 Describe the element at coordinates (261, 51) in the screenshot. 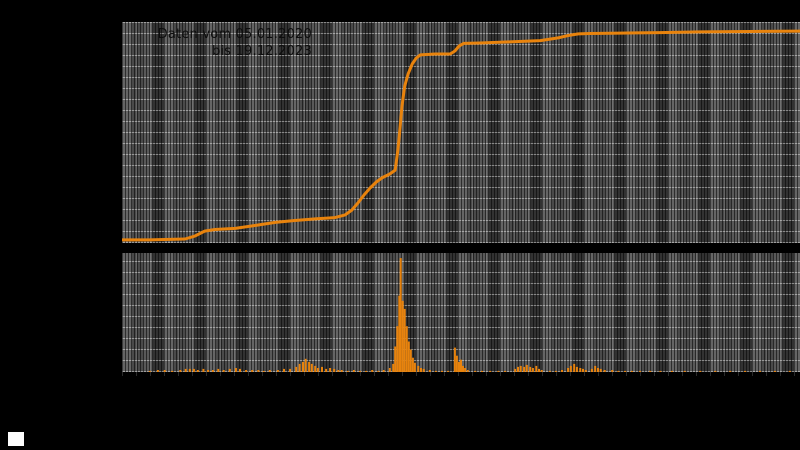

I see `chart-title-line2: bis 19.12.2023` at that location.